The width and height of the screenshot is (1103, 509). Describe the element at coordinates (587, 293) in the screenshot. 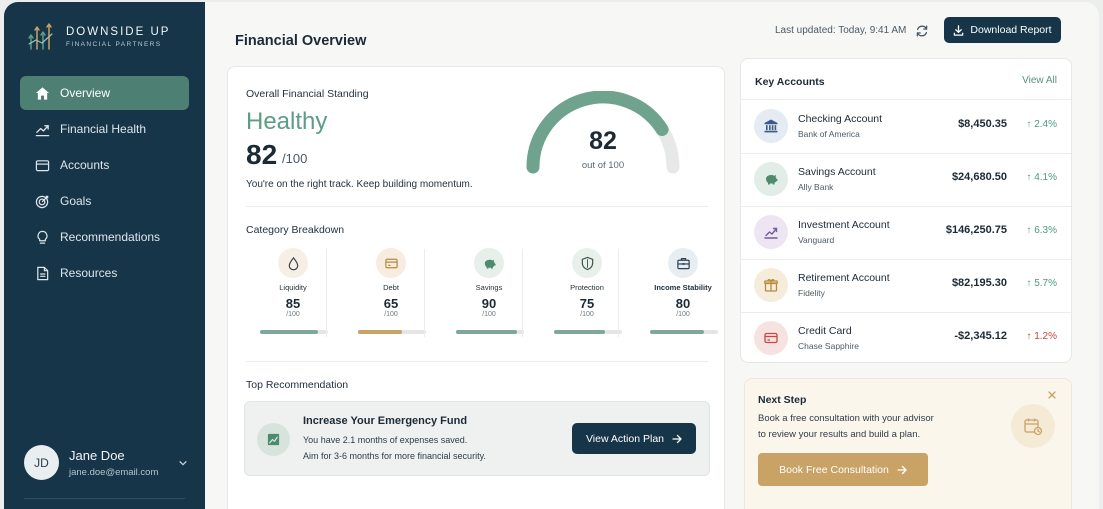

I see `category-protection: Protection 75 /100` at that location.